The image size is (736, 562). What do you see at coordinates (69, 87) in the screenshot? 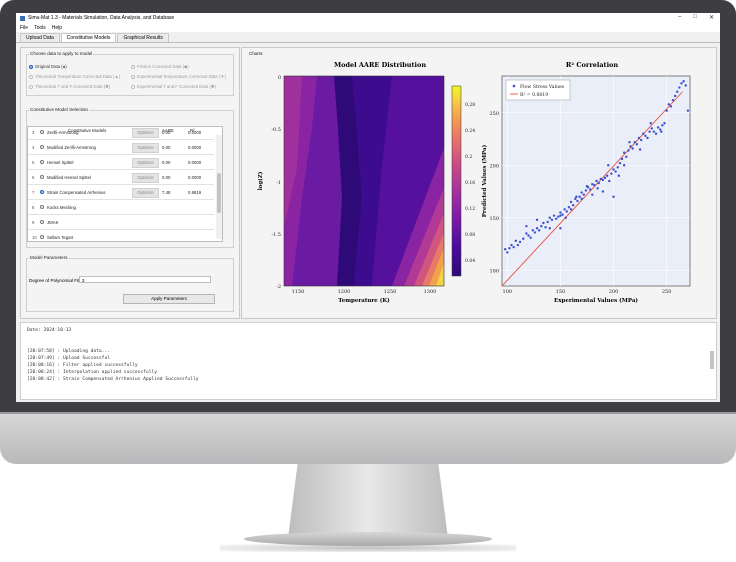
I see `data-option-radio: Theoretical T and F Corrected Data (✖)` at bounding box center [69, 87].